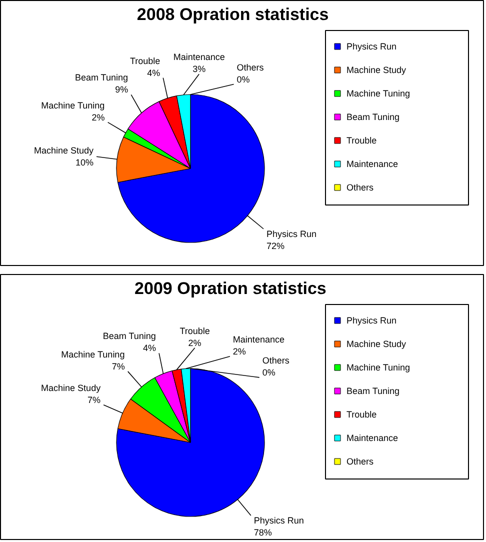 The height and width of the screenshot is (542, 486). I want to click on chart-title: 2009 Opration statistics, so click(230, 288).